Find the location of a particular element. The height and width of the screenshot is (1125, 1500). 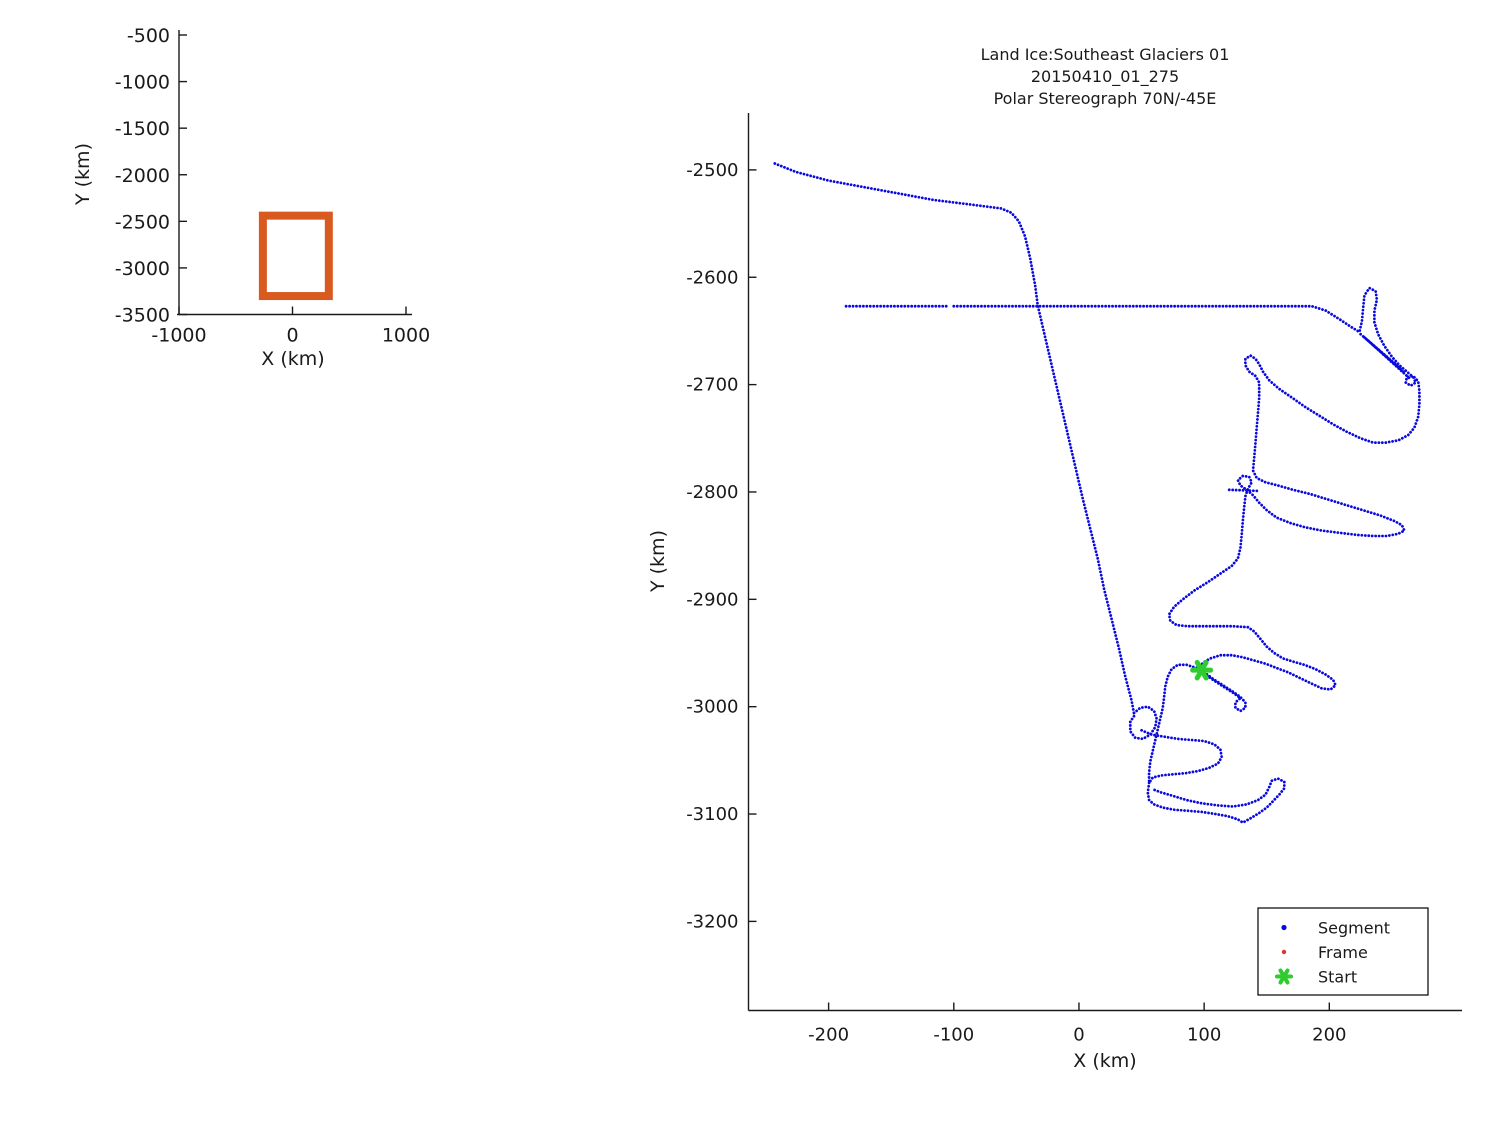

overview-y-tick-label: -1500 is located at coordinates (142, 129).